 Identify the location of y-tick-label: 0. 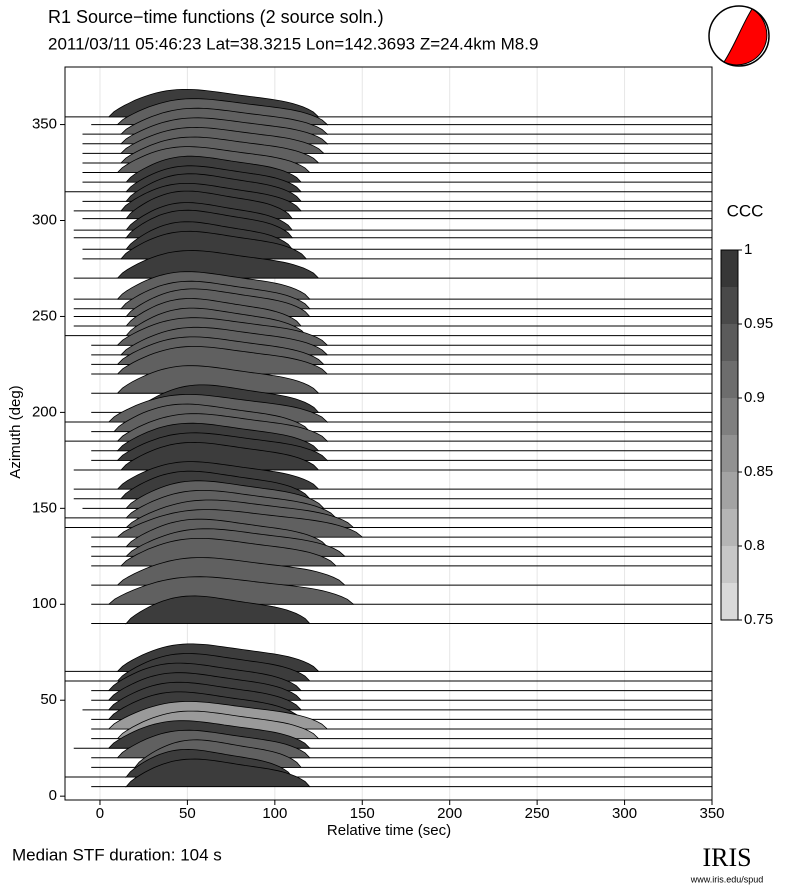
(53, 795).